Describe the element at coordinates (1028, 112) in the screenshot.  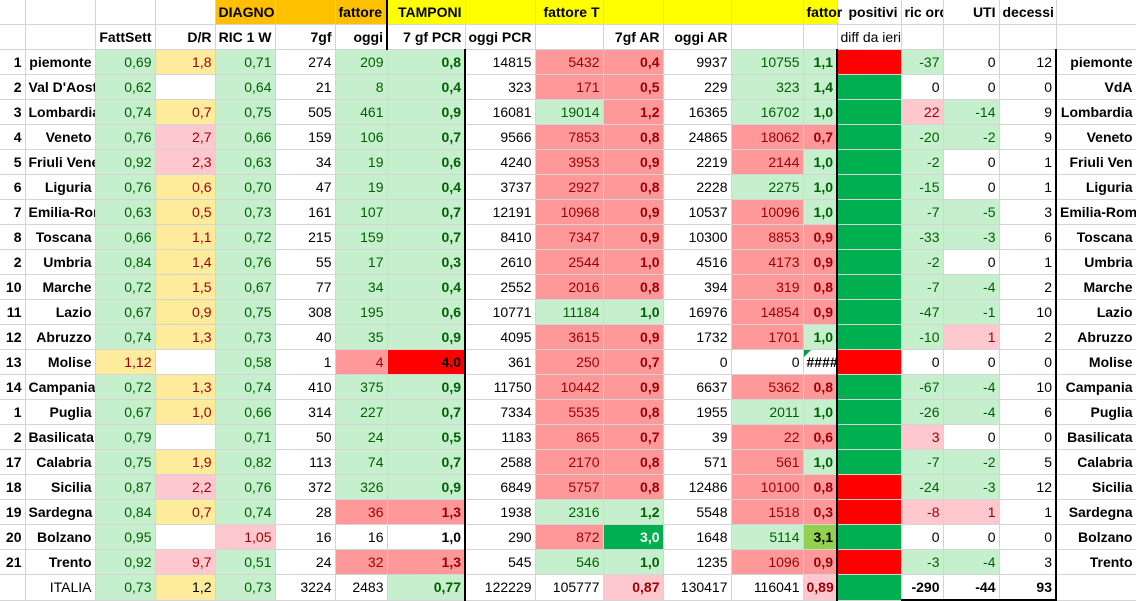
I see `decessi-value: 9` at that location.